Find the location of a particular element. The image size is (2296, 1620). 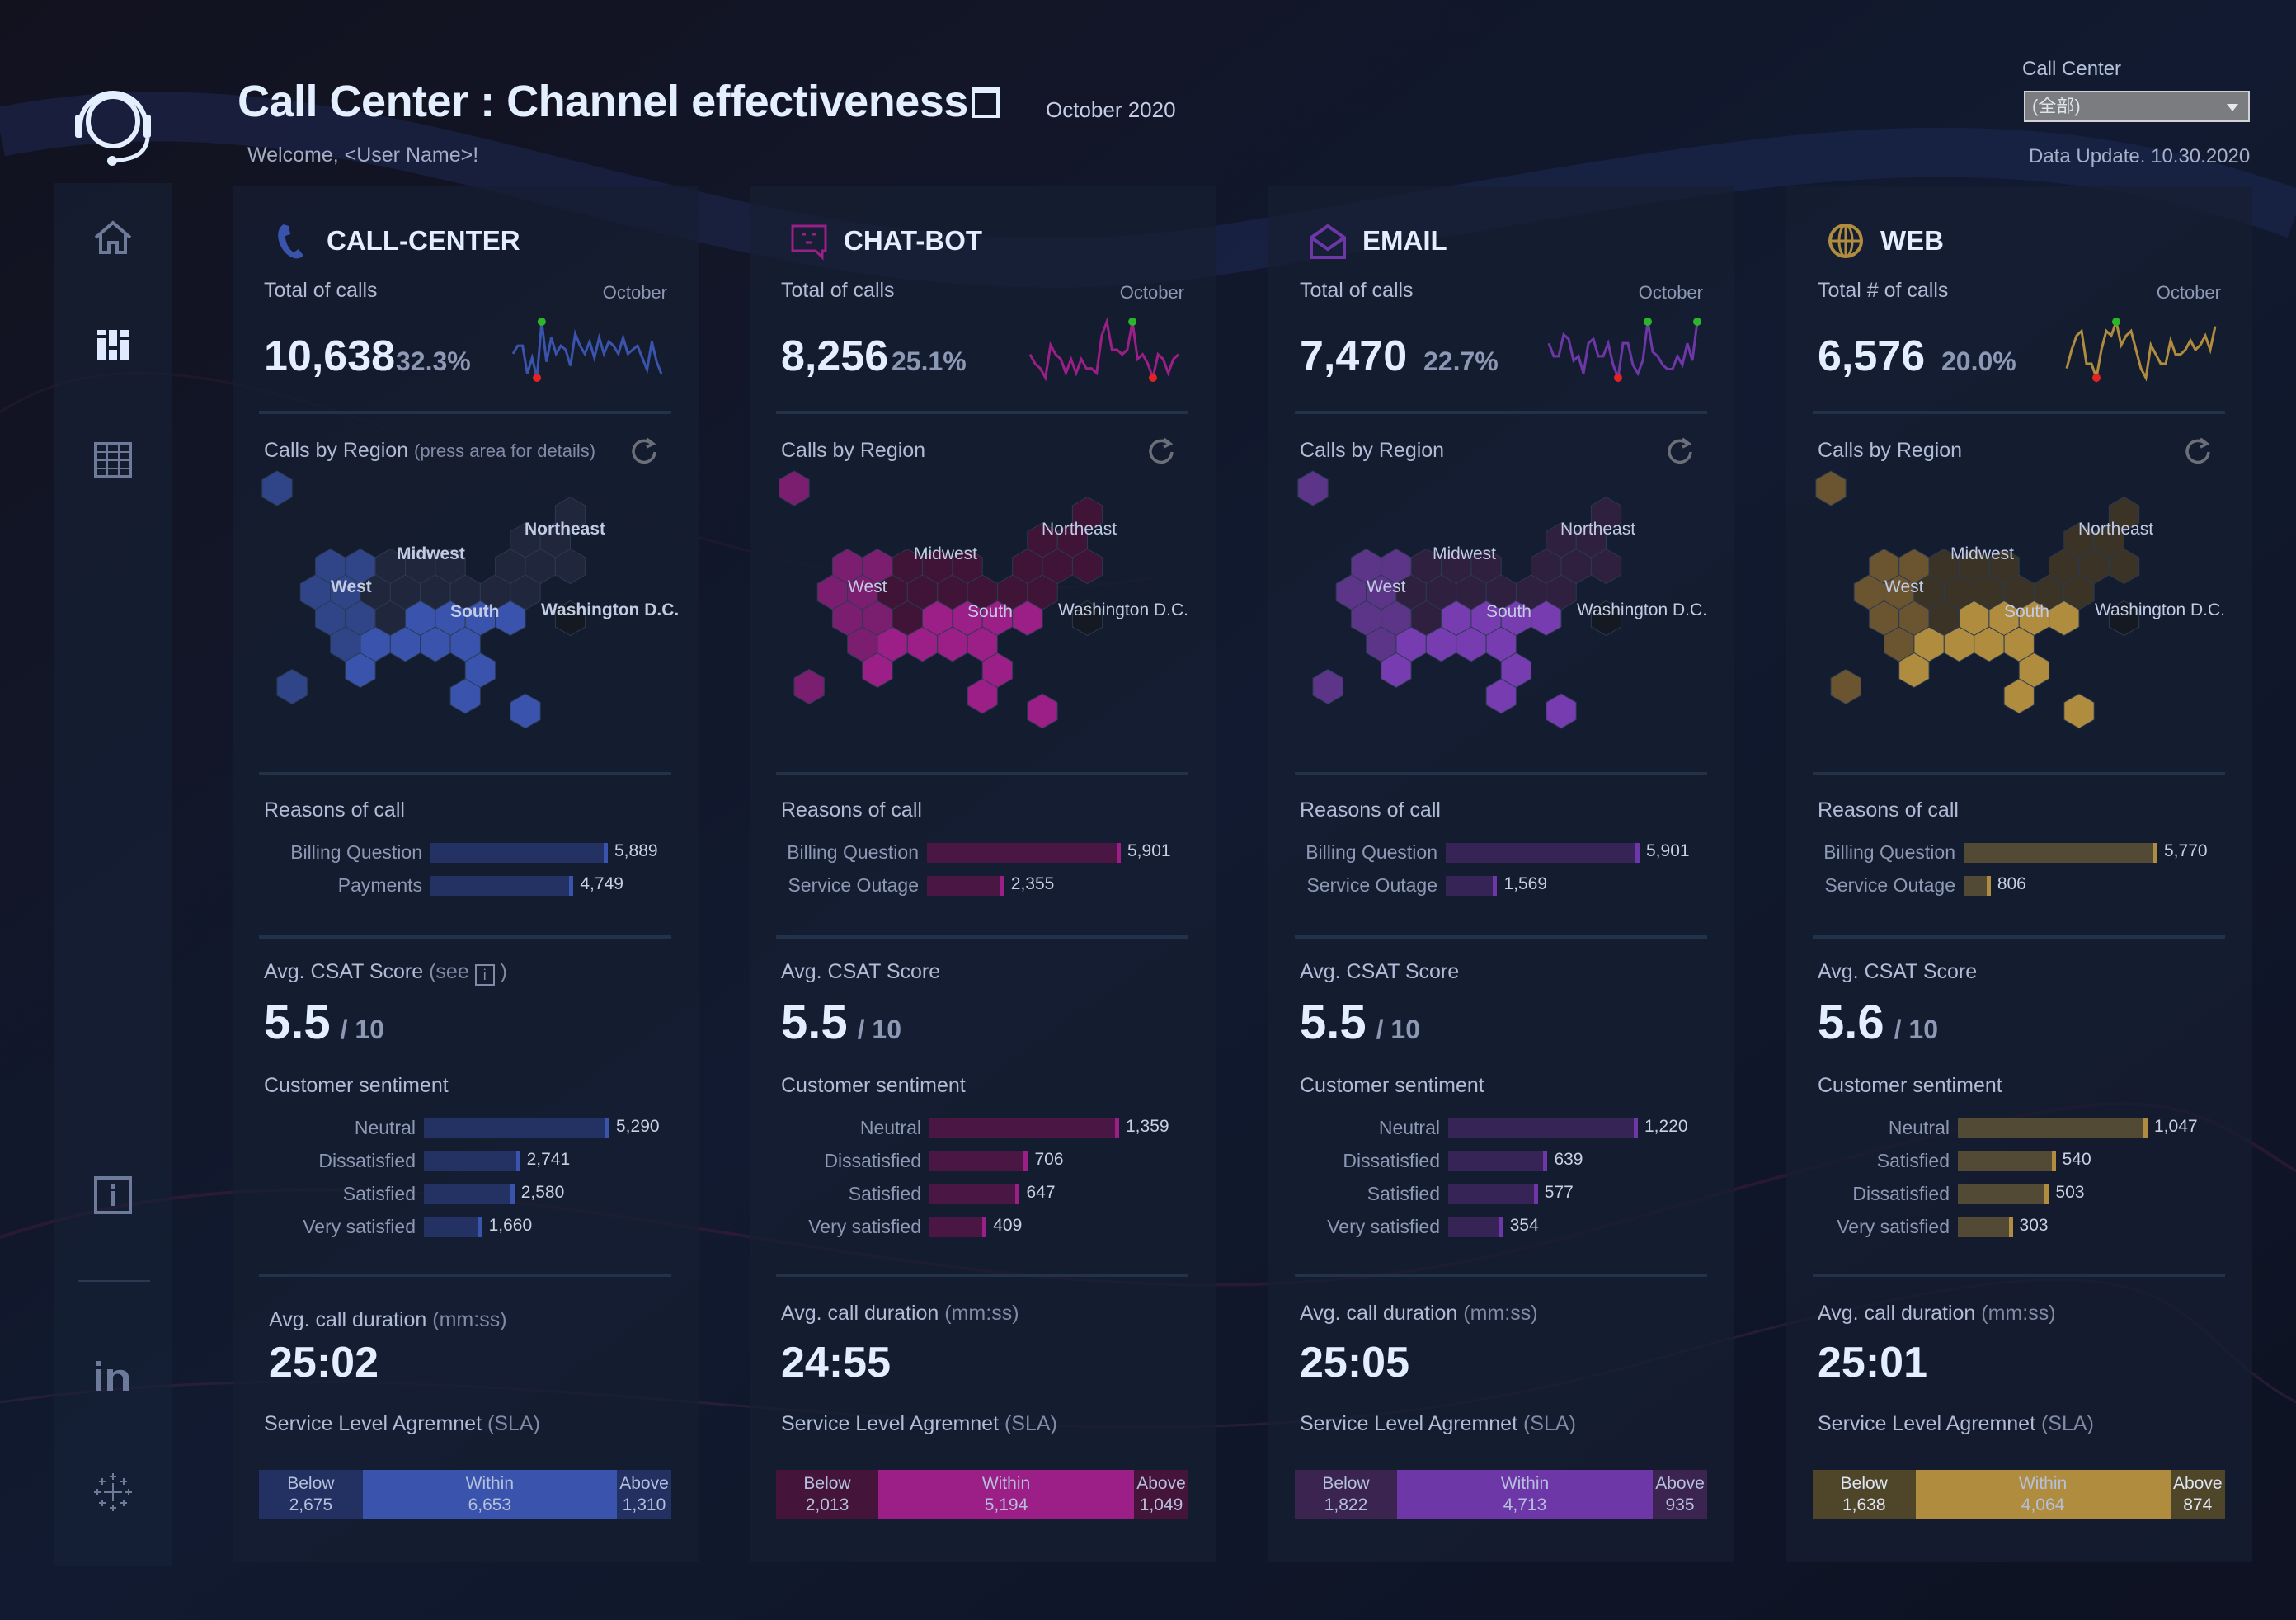

sla-segment-below: Below 1,822 is located at coordinates (1346, 1494).